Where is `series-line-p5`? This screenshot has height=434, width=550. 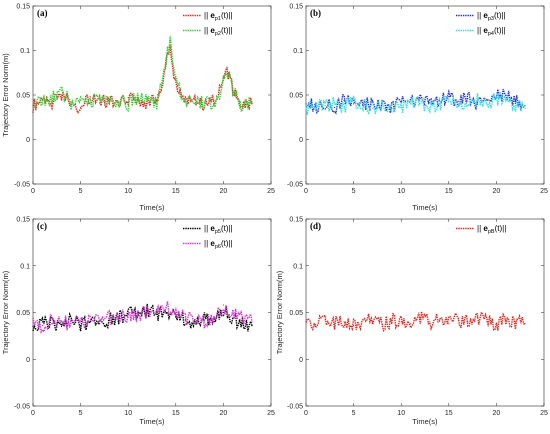
series-line-p5 is located at coordinates (142, 317).